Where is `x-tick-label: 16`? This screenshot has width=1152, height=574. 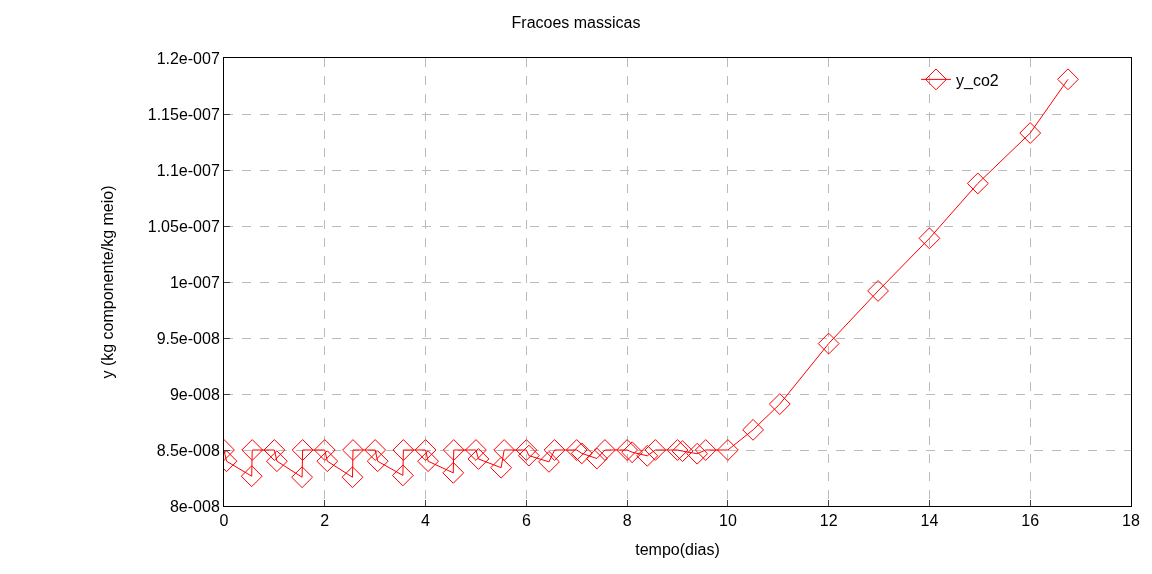 x-tick-label: 16 is located at coordinates (1030, 521).